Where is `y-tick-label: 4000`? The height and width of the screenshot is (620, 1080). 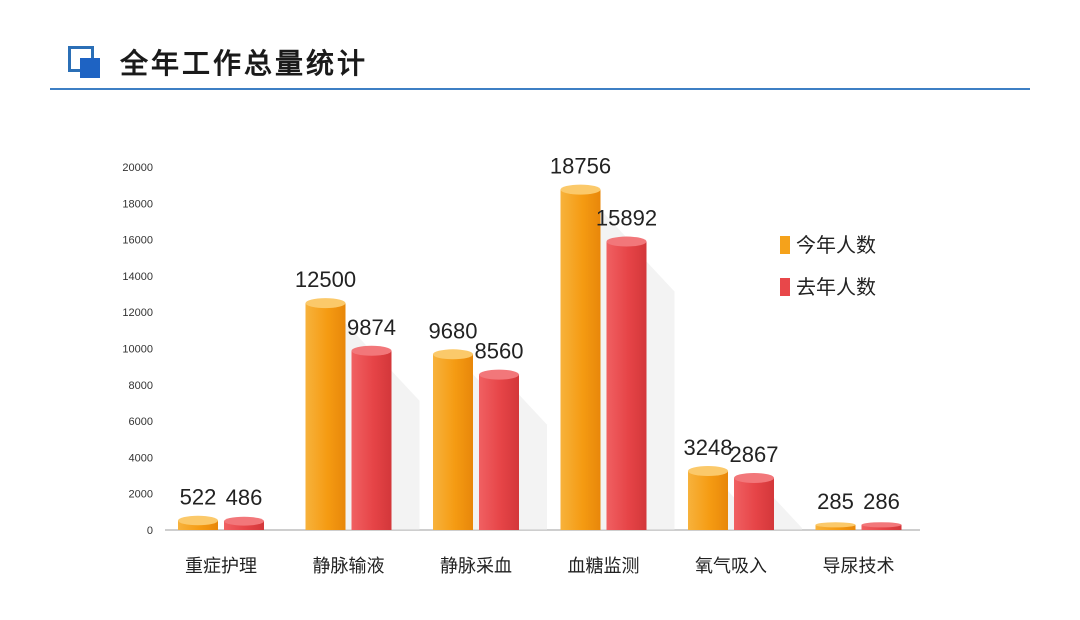 y-tick-label: 4000 is located at coordinates (141, 458).